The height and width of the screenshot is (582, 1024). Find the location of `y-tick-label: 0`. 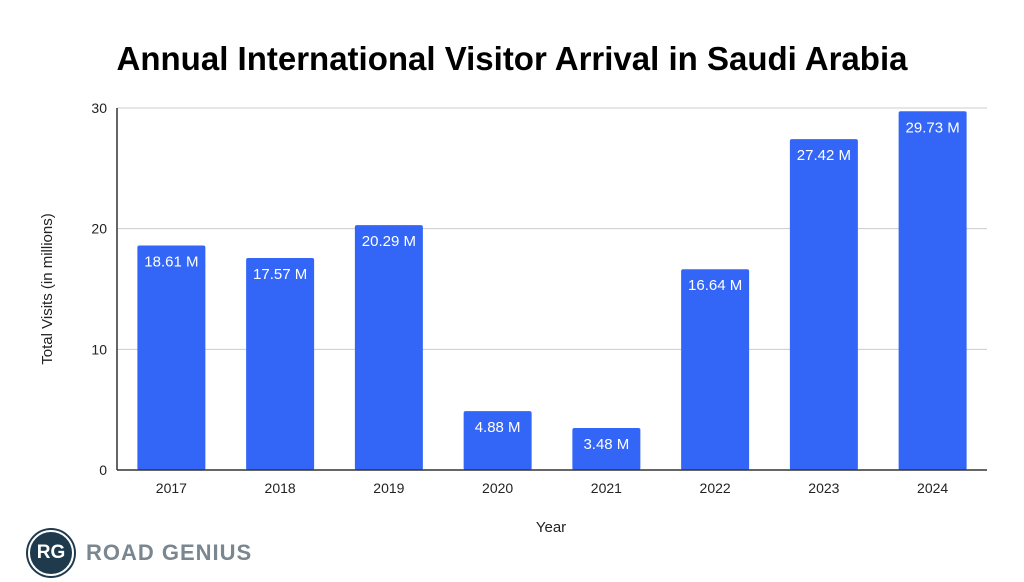

y-tick-label: 0 is located at coordinates (103, 470).